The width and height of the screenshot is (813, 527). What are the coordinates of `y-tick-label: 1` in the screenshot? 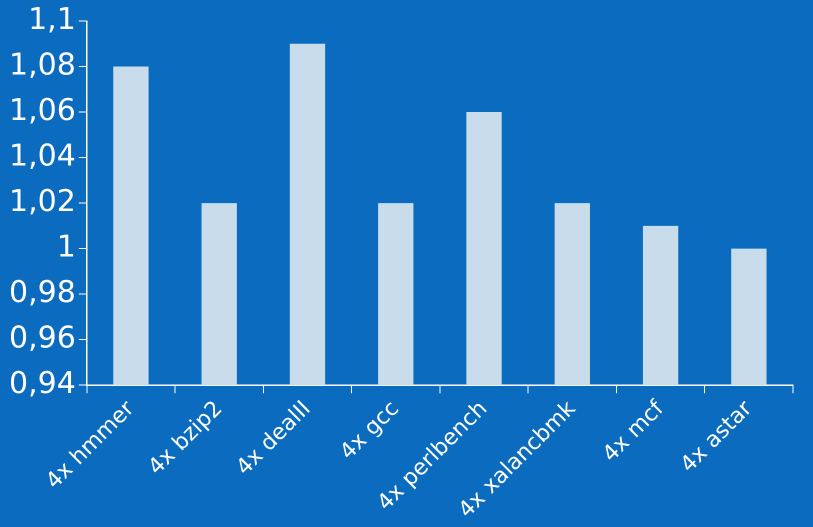 It's located at (66, 246).